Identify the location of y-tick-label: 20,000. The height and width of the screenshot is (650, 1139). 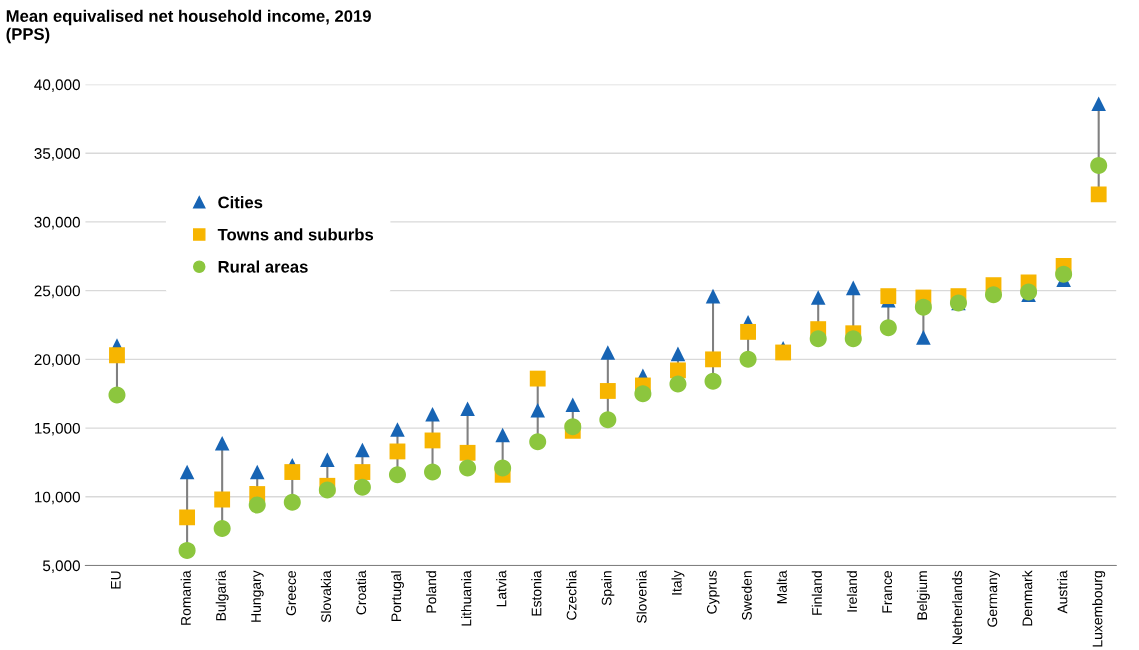
(57, 360).